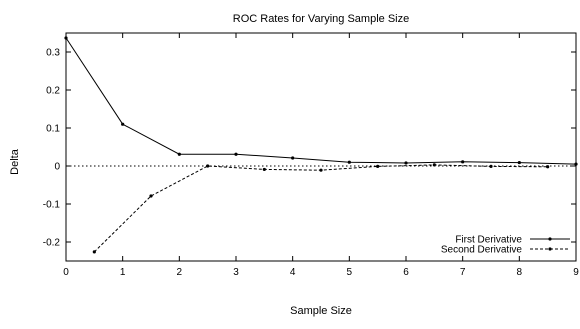 This screenshot has height=329, width=580. Describe the element at coordinates (350, 272) in the screenshot. I see `x-tick-label: 5` at that location.